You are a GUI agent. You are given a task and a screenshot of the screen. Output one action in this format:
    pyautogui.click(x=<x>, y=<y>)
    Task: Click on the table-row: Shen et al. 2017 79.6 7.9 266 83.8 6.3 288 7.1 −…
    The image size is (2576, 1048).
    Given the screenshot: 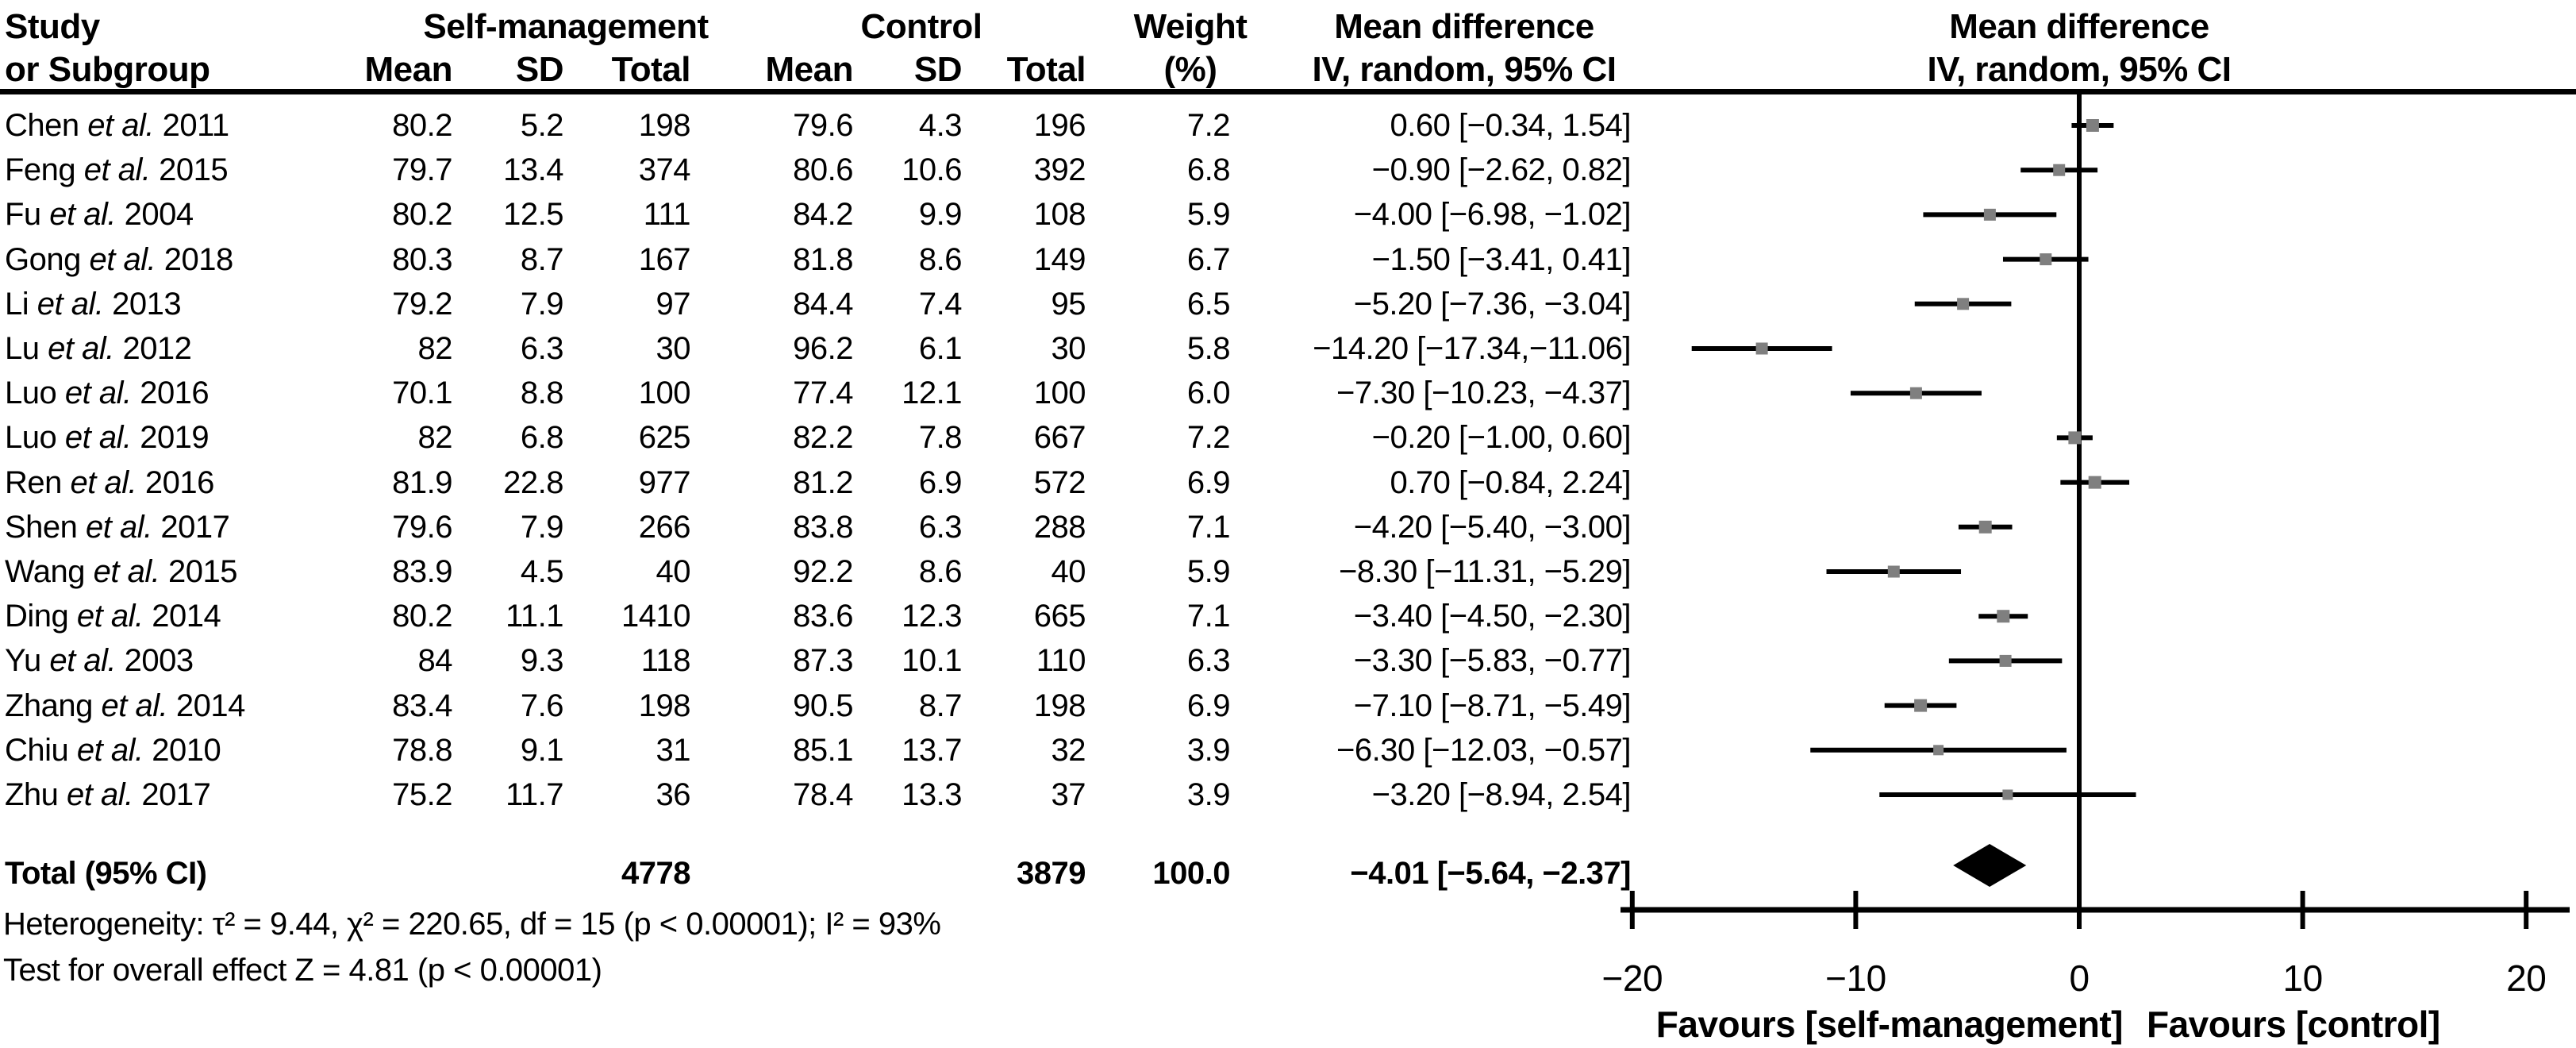 What is the action you would take?
    pyautogui.click(x=817, y=527)
    